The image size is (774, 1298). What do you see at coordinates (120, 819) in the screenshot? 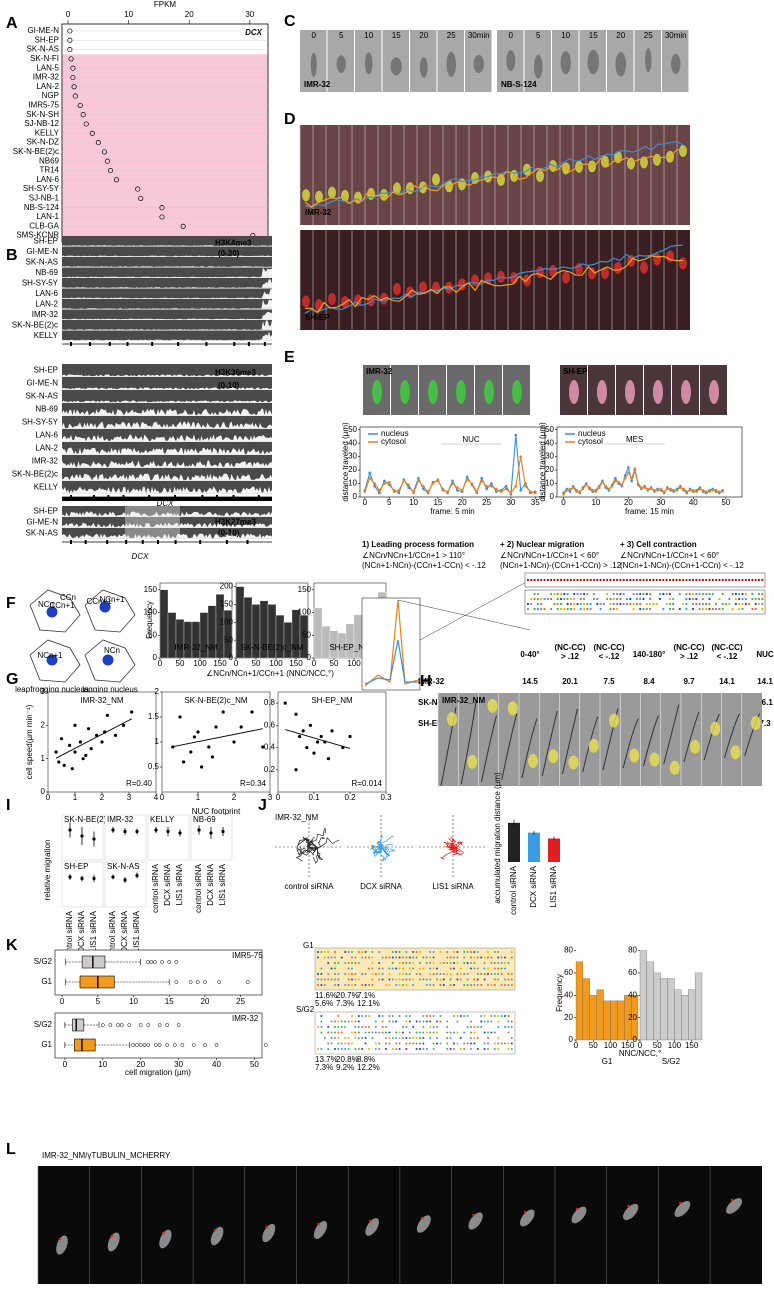
I see `plot-title: IMR-32` at bounding box center [120, 819].